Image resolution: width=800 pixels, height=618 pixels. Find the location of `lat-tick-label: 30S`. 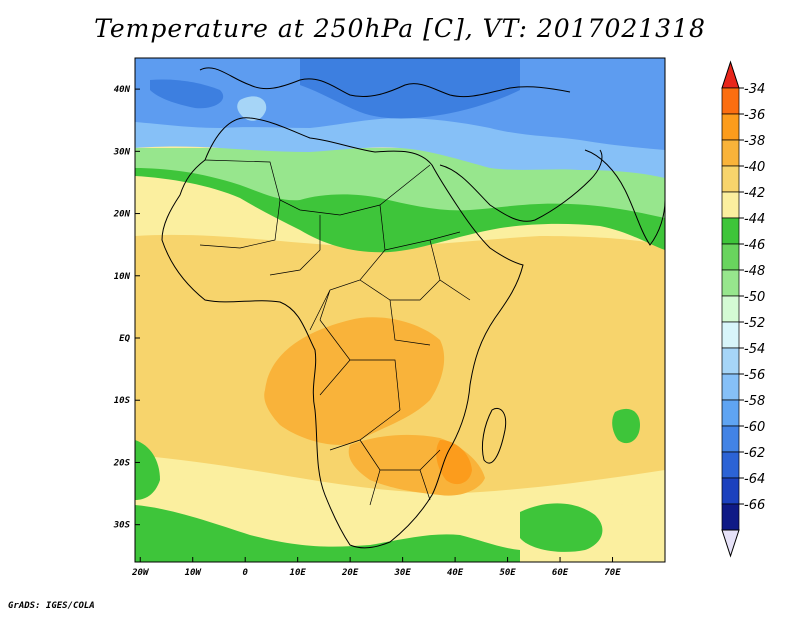

lat-tick-label: 30S is located at coordinates (122, 526).